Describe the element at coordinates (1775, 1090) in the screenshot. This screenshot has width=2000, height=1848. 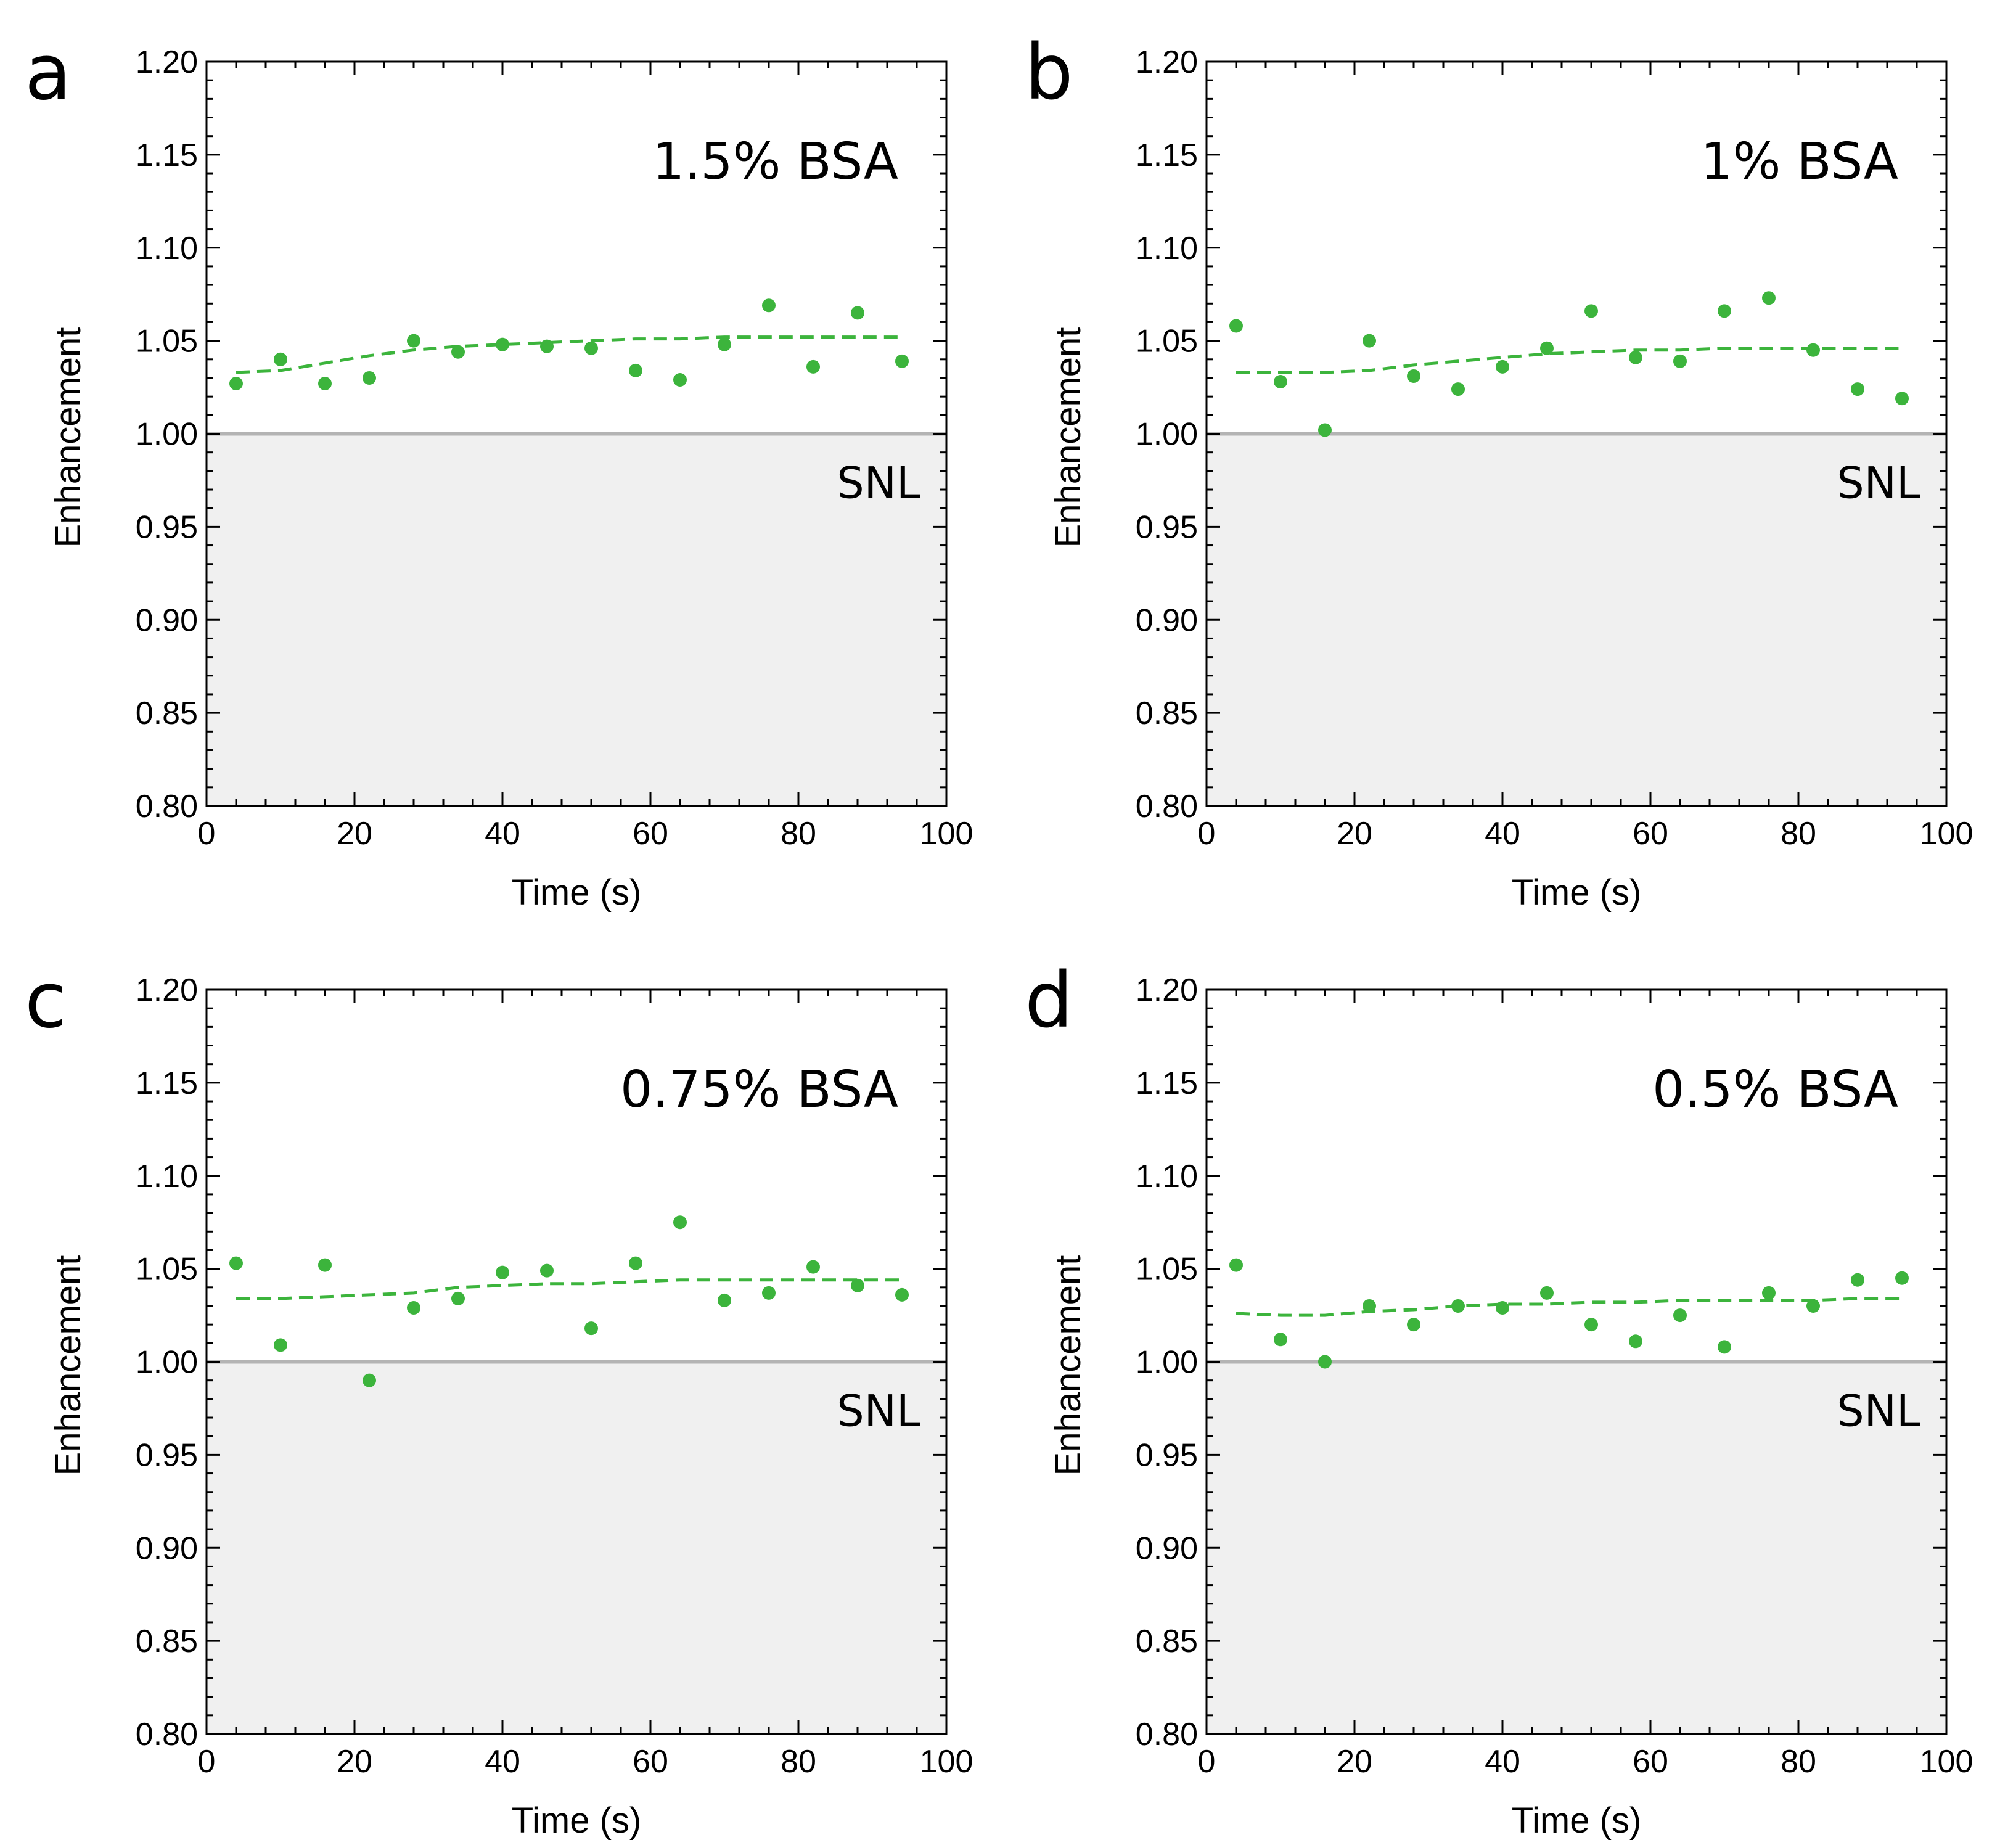
I see `concentration-annotation: 0.5% BSA` at that location.